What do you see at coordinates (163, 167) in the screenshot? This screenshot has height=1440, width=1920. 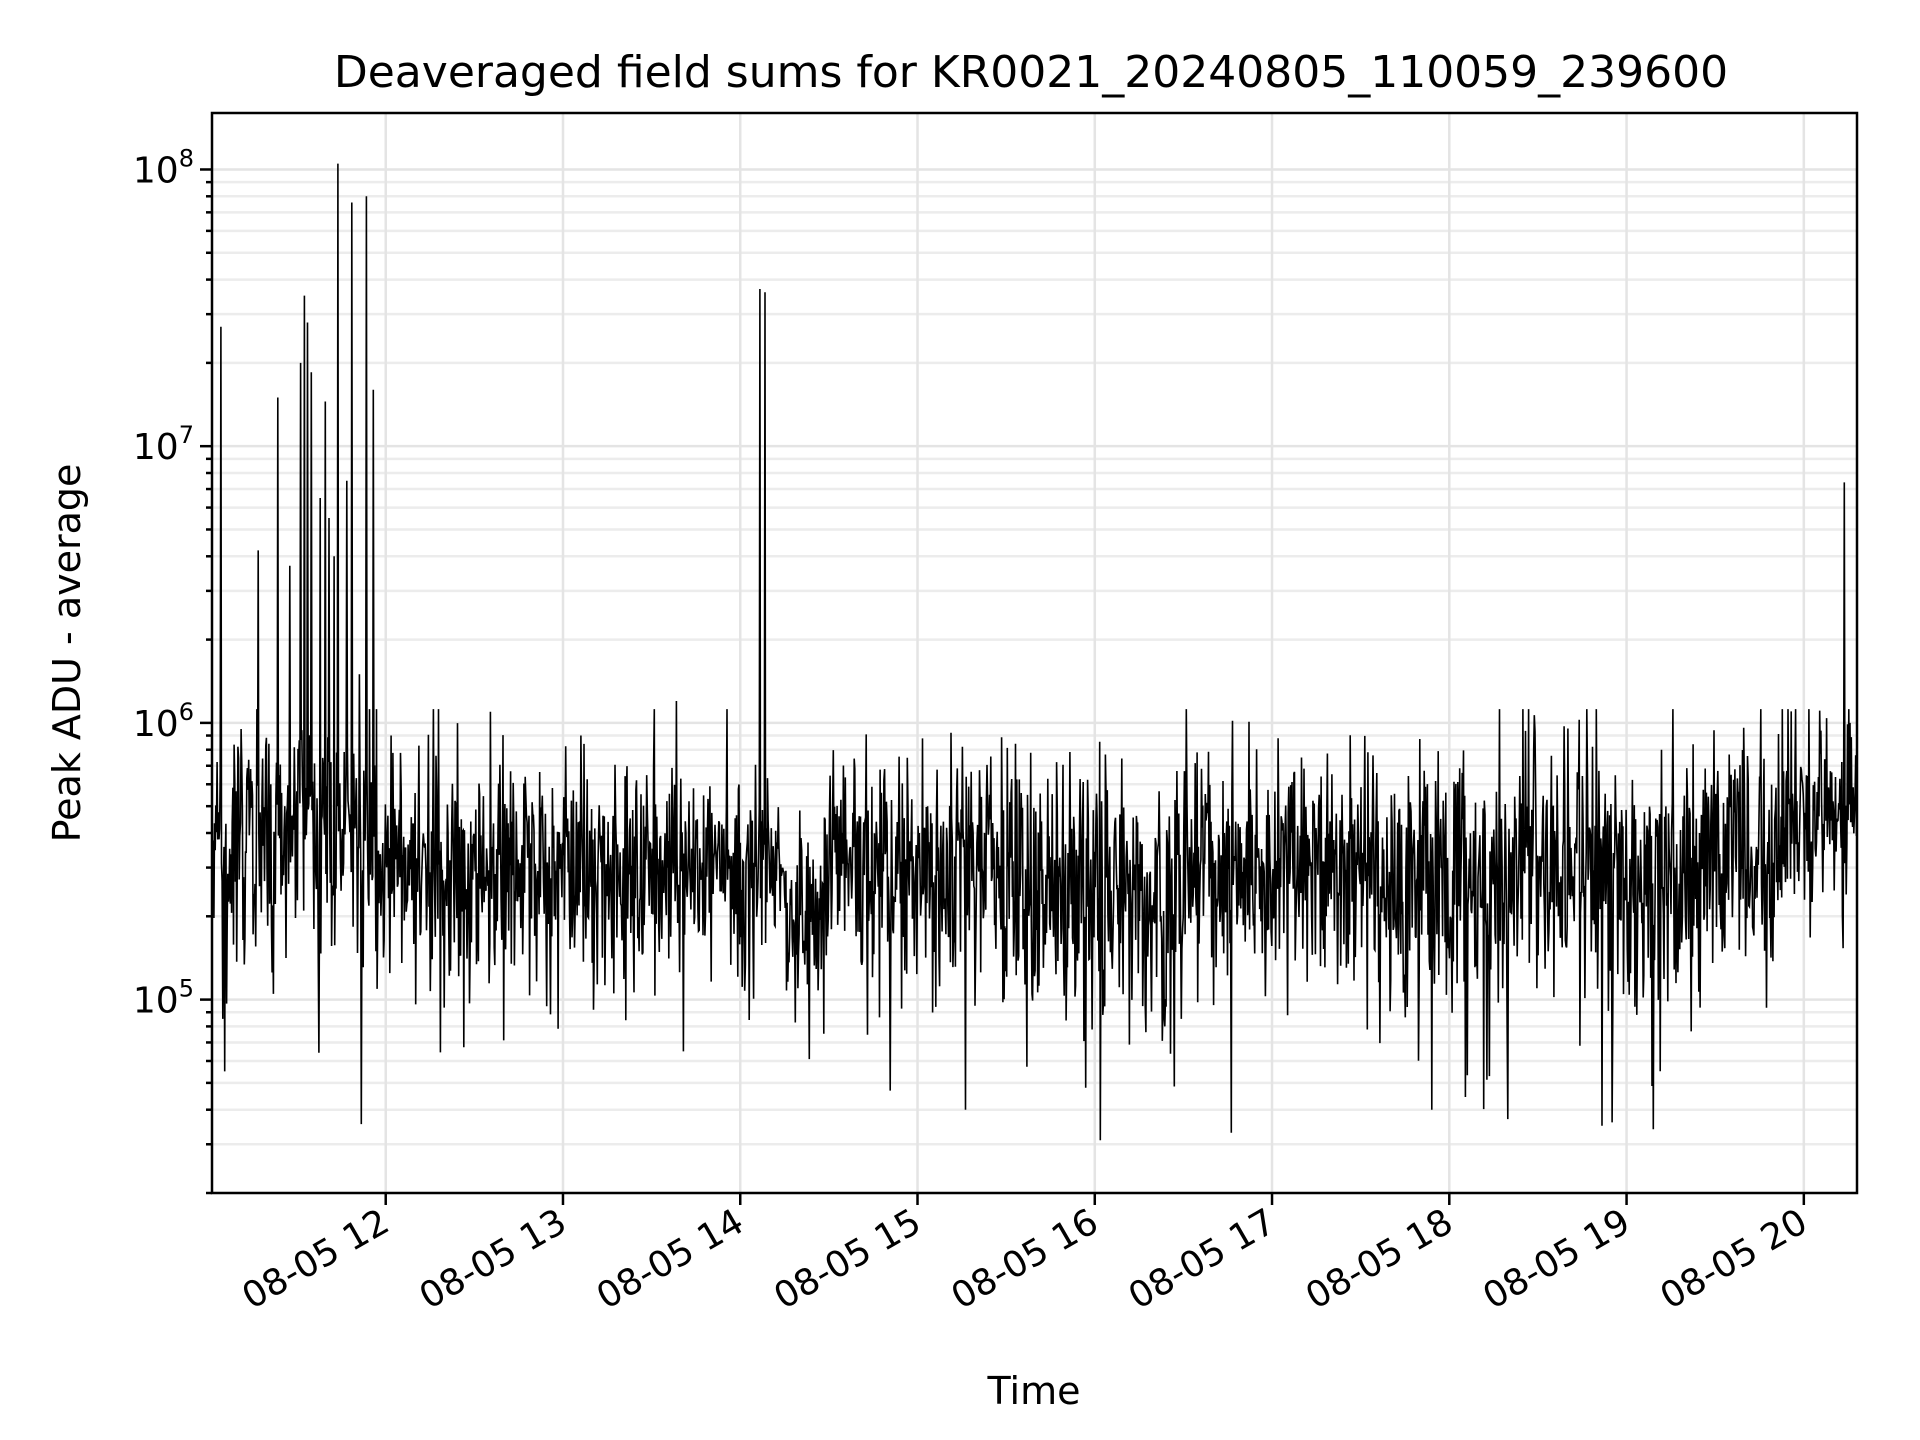 I see `y-tick-label: 10⁸` at bounding box center [163, 167].